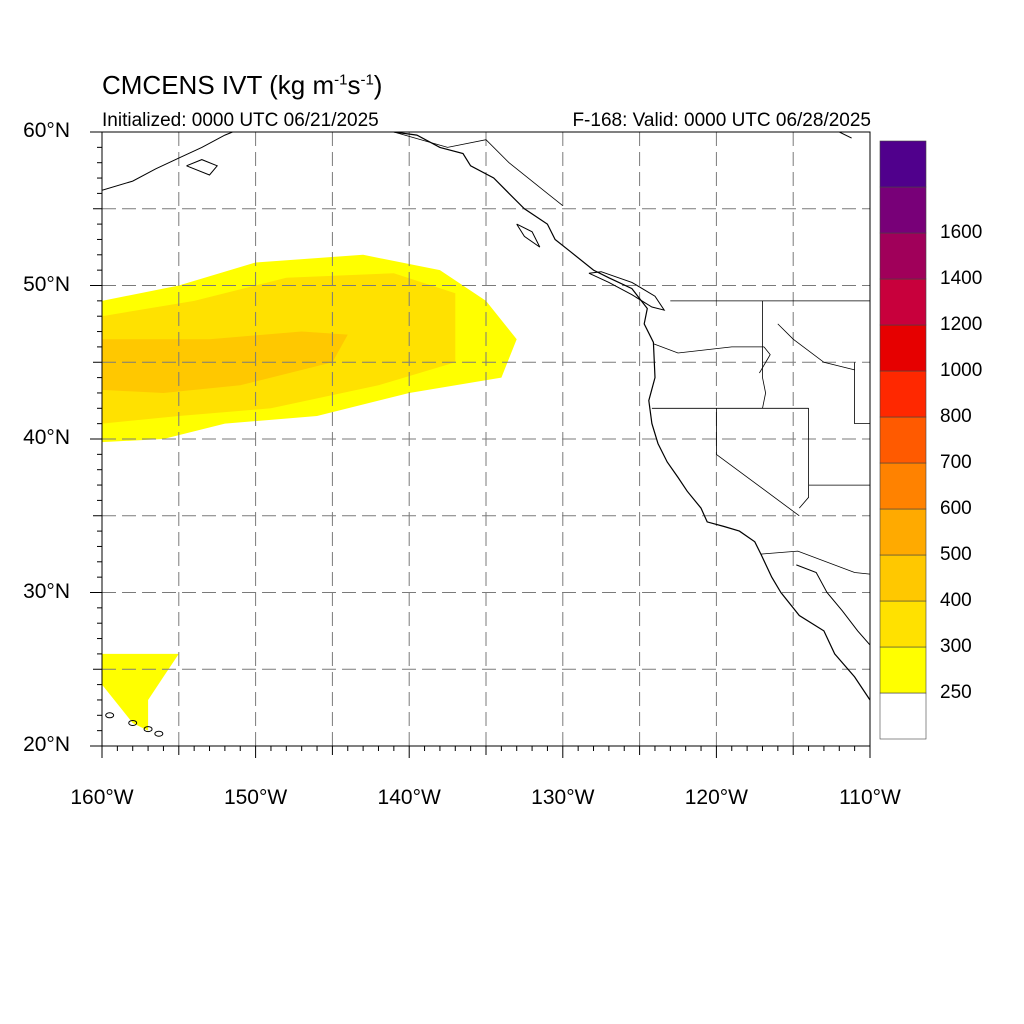 The width and height of the screenshot is (1024, 1024). What do you see at coordinates (816, 347) in the screenshot?
I see `id-mt-border` at bounding box center [816, 347].